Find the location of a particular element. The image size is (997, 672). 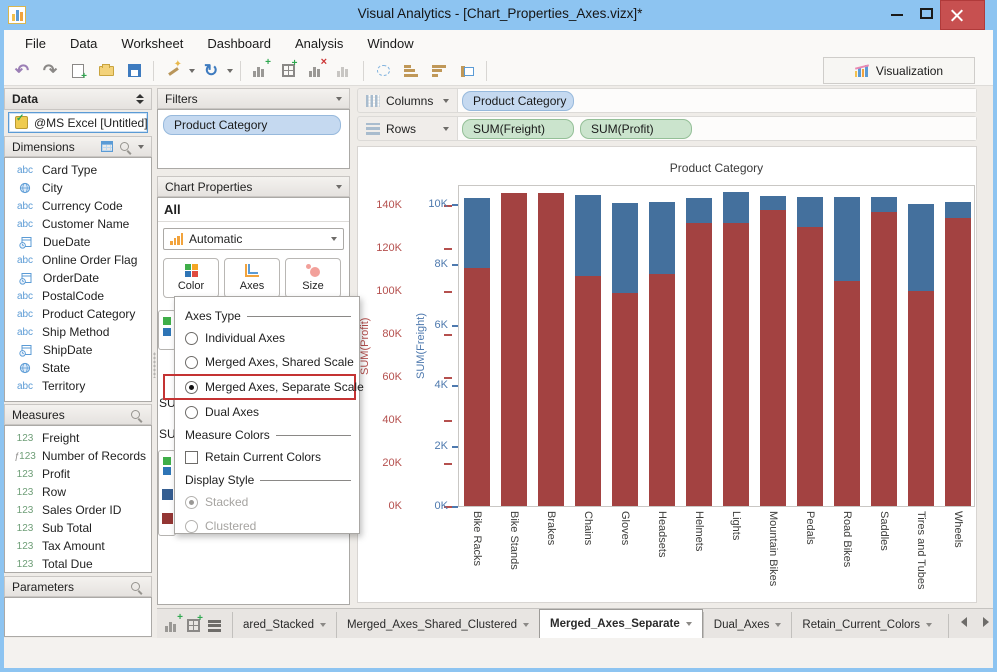

measure-item: ƒ123 Number of Records is located at coordinates (78, 456).